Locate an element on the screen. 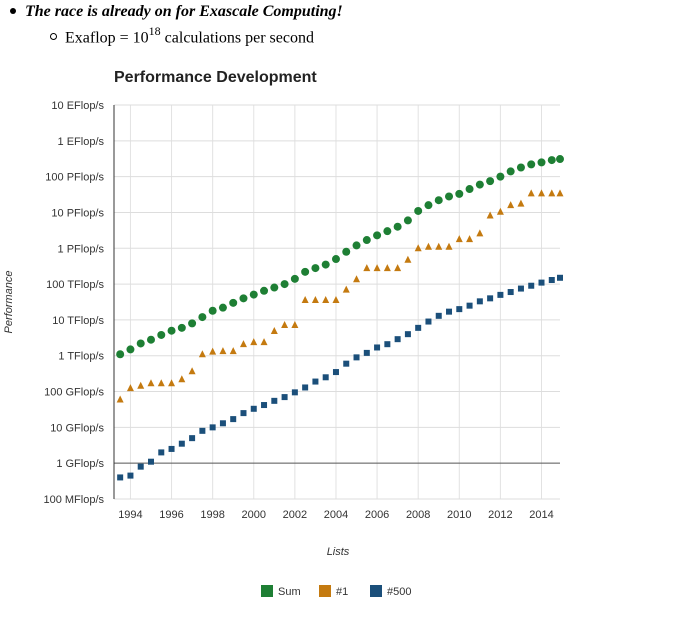 This screenshot has width=685, height=621. y-tick-label: 100 PFlop/s is located at coordinates (74, 178).